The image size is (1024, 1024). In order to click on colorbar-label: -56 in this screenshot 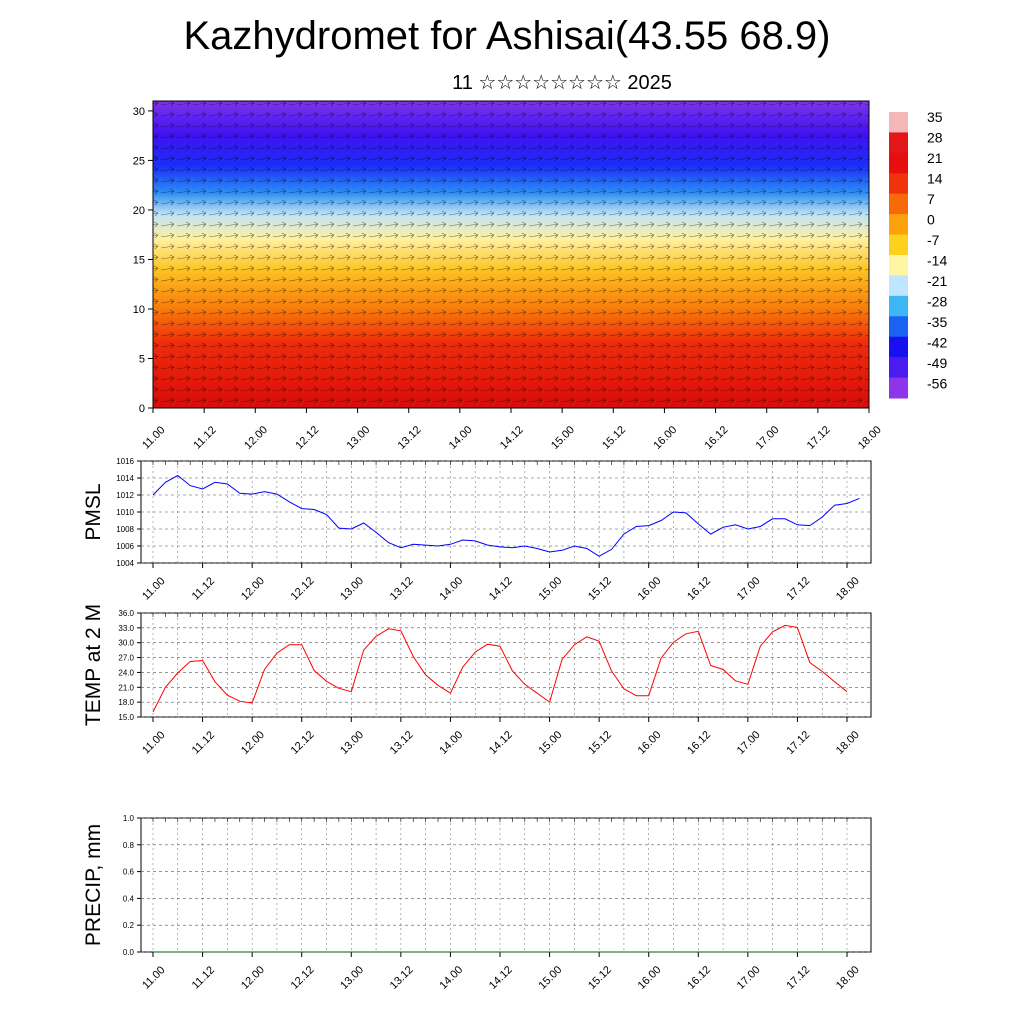, I will do `click(937, 384)`.